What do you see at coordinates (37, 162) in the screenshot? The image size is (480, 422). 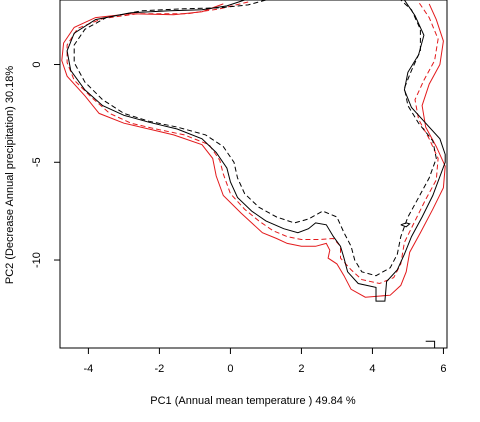 I see `y-tick-label: -5` at bounding box center [37, 162].